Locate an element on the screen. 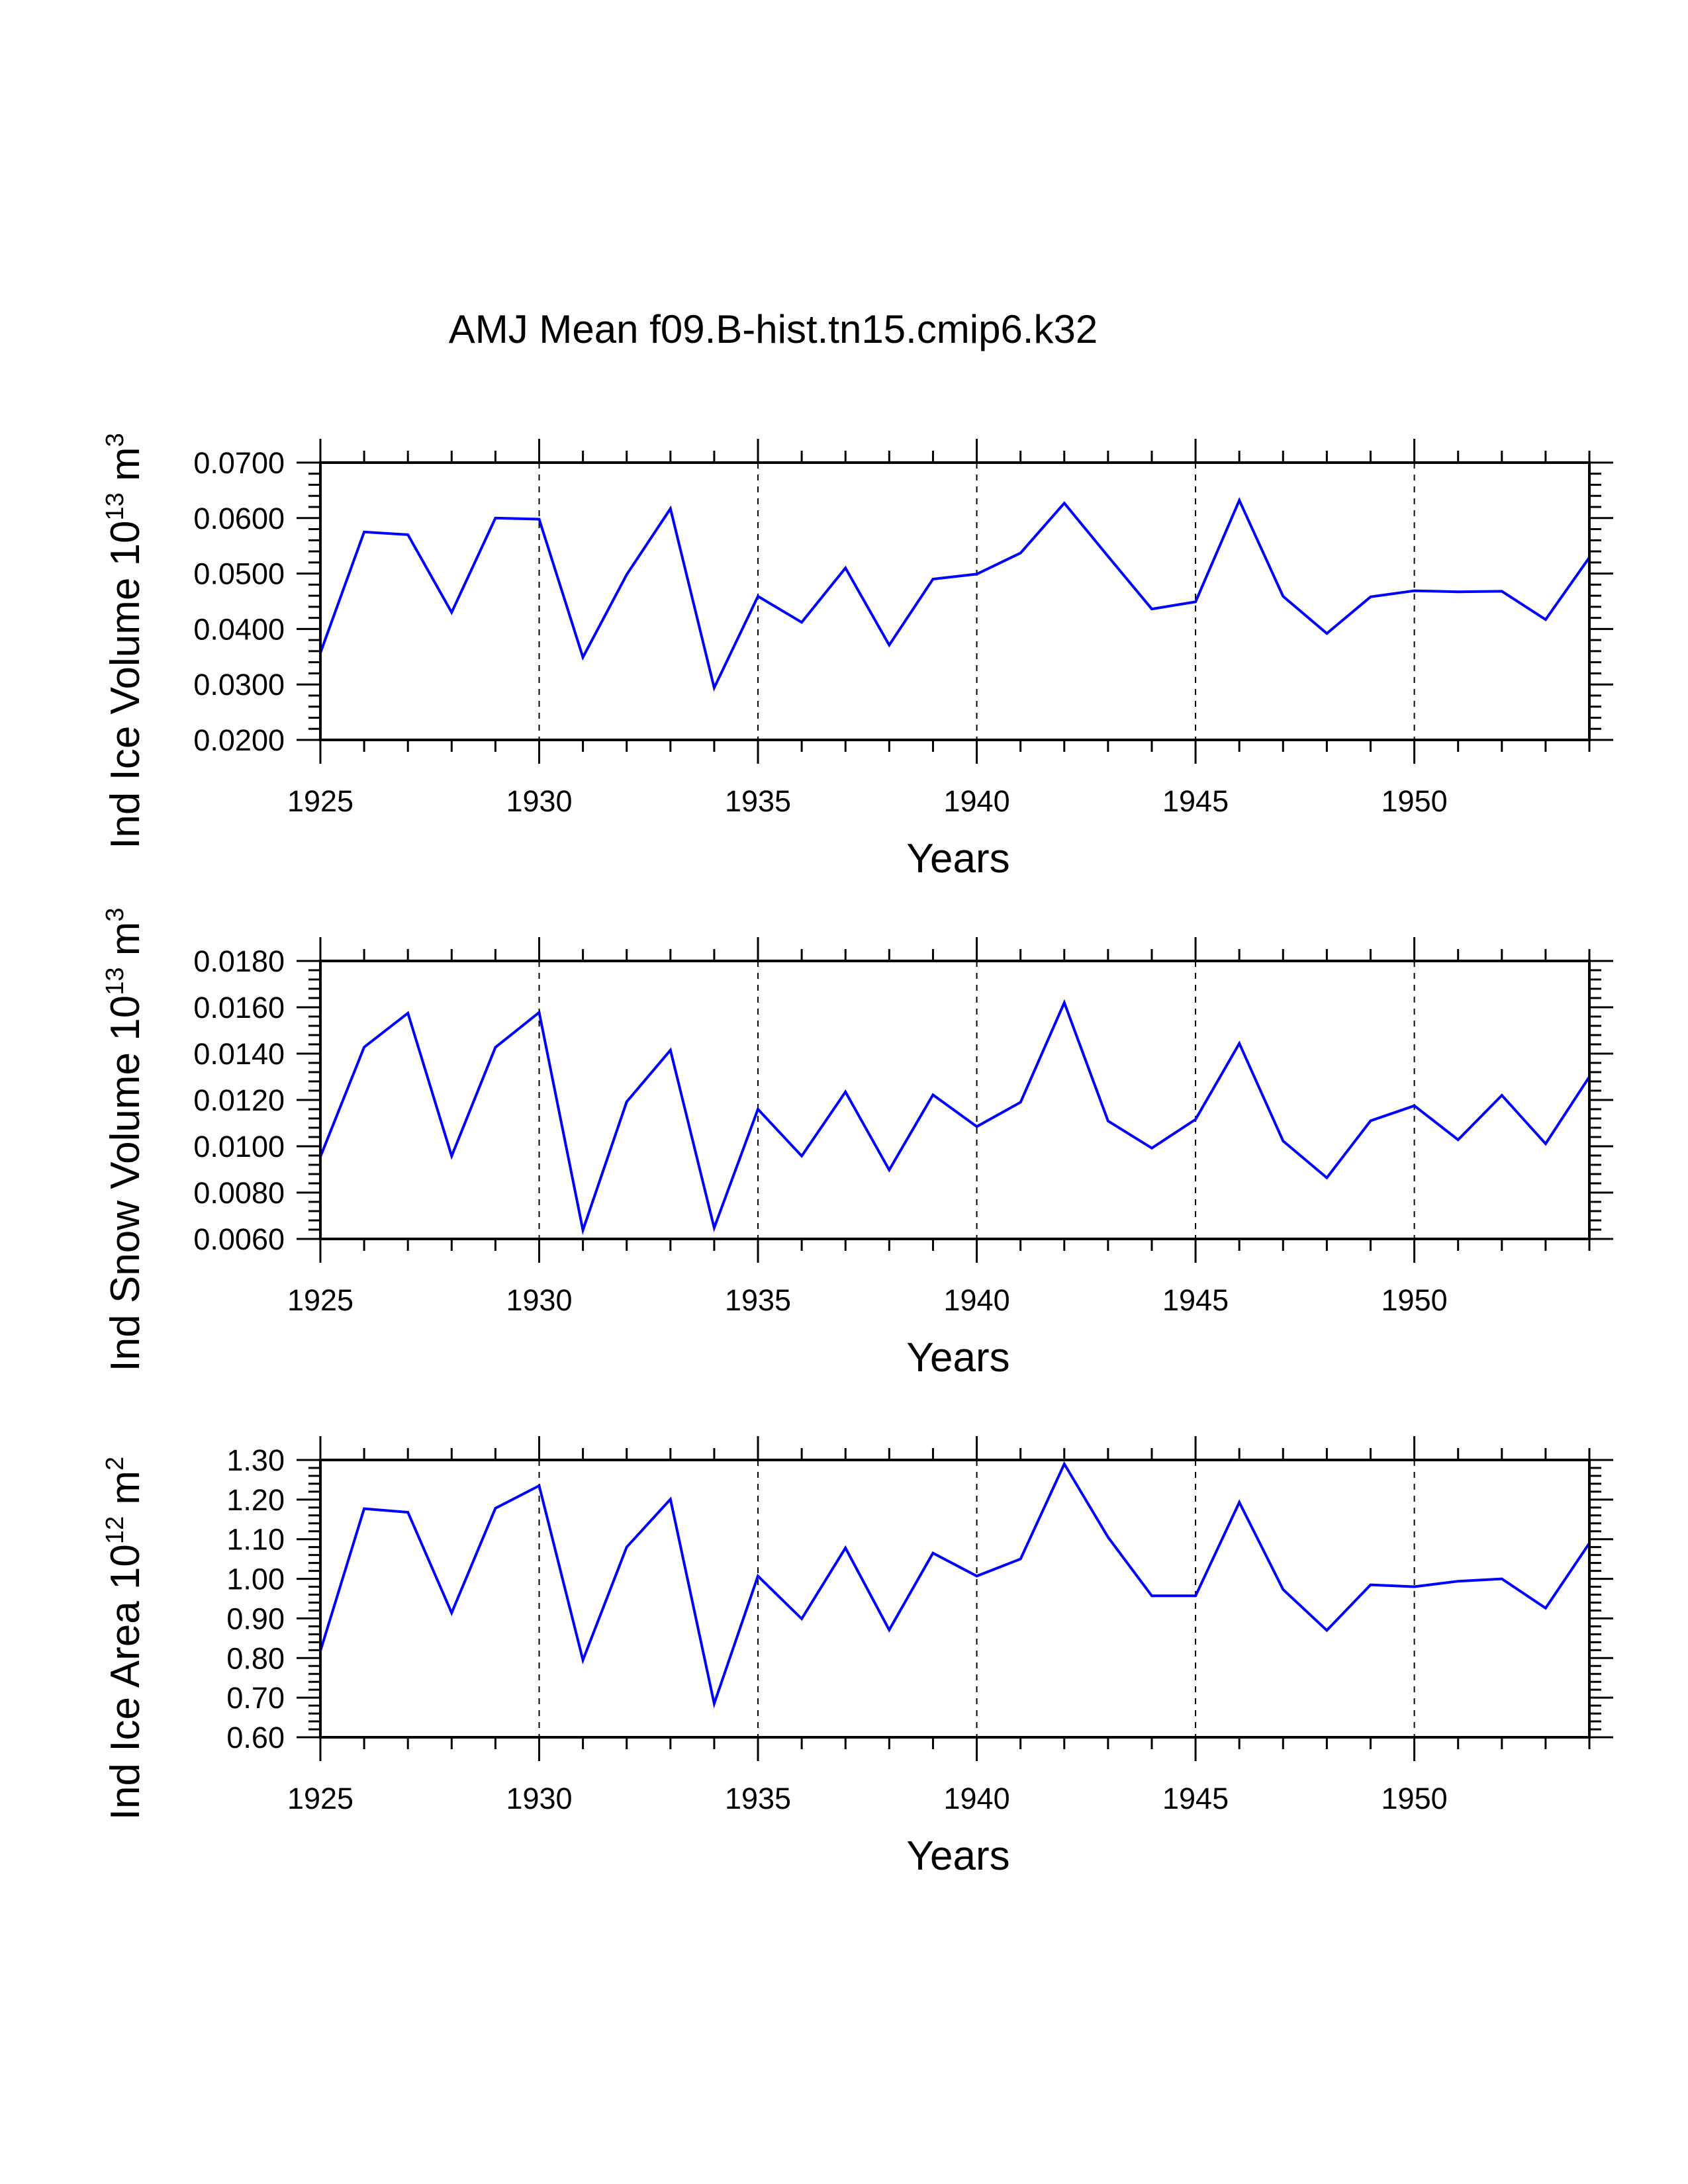 The height and width of the screenshot is (2184, 1688). snow-volume-xtick-label: 1945 is located at coordinates (1195, 1300).